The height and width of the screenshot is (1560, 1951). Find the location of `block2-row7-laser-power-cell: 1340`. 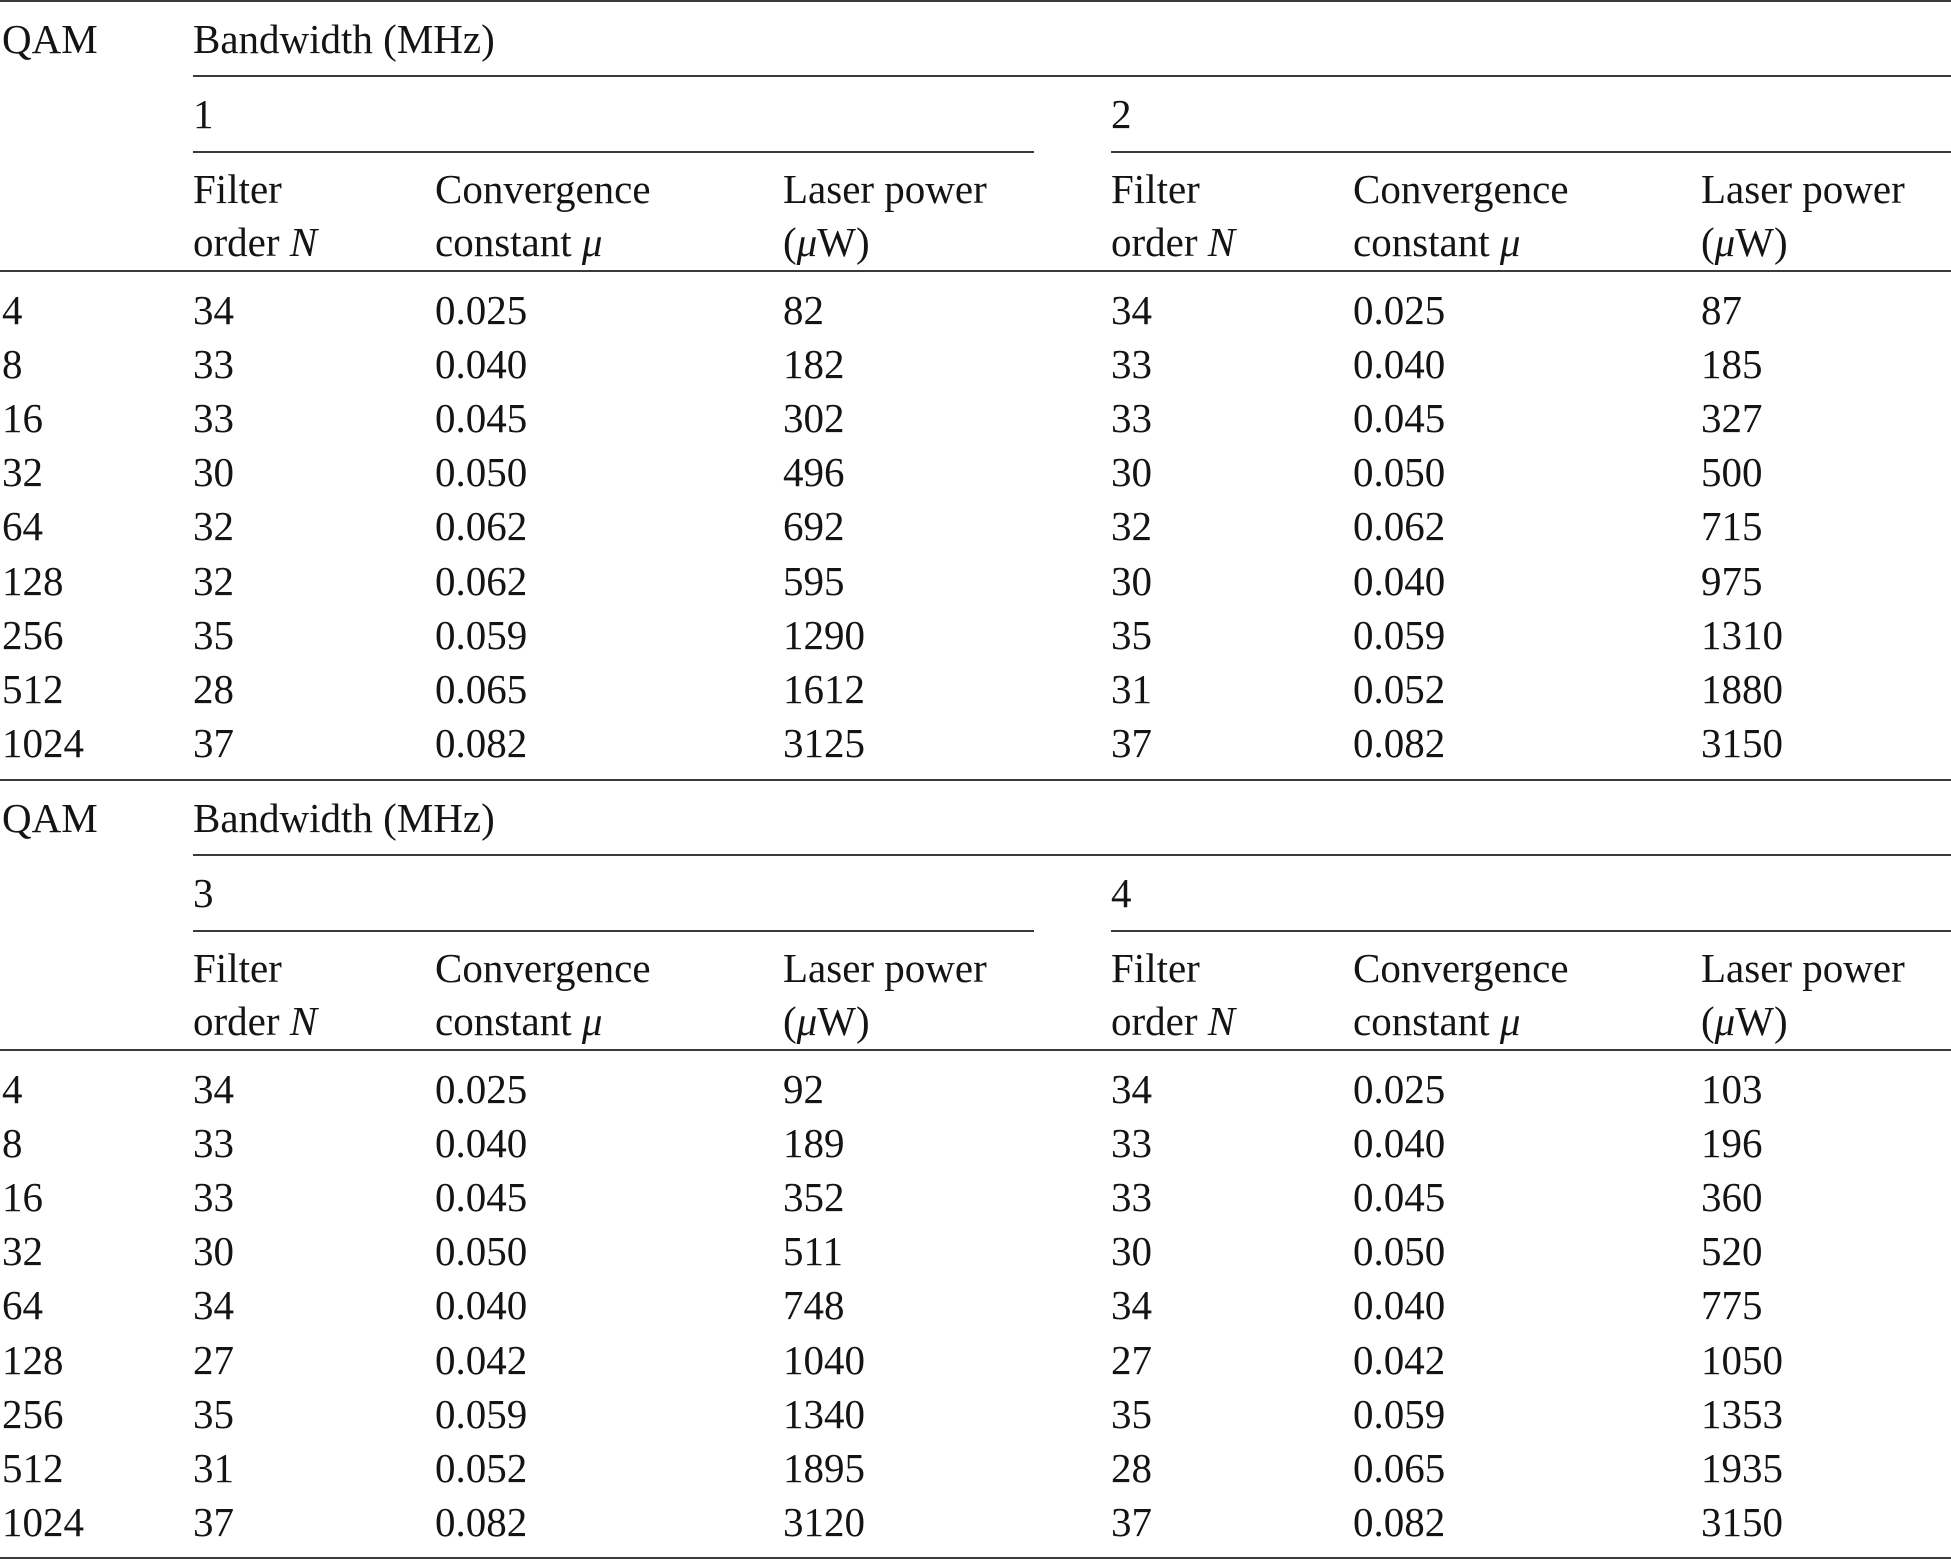

block2-row7-laser-power-cell: 1340 is located at coordinates (824, 1413).